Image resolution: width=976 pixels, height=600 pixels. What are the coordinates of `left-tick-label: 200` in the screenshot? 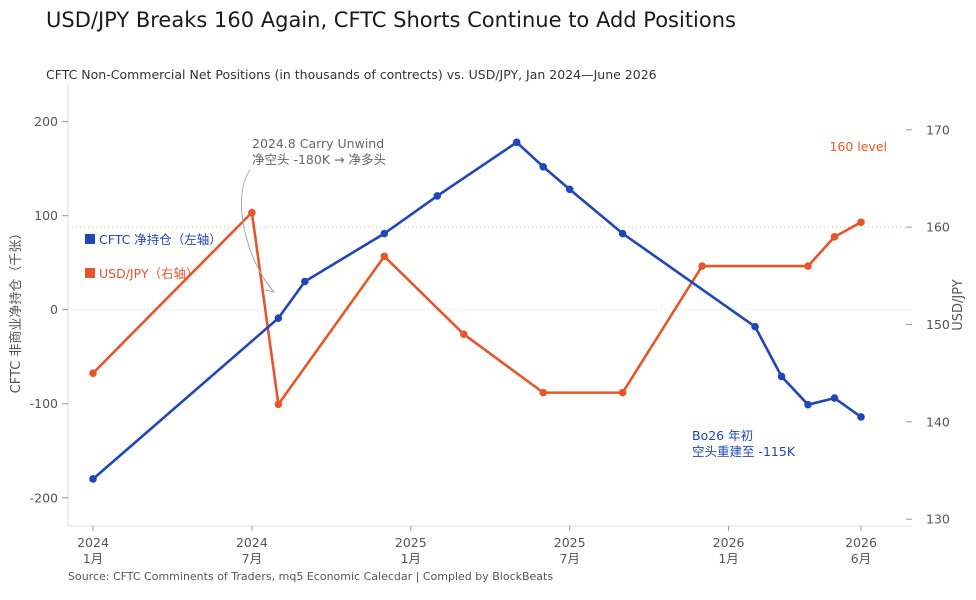 It's located at (46, 121).